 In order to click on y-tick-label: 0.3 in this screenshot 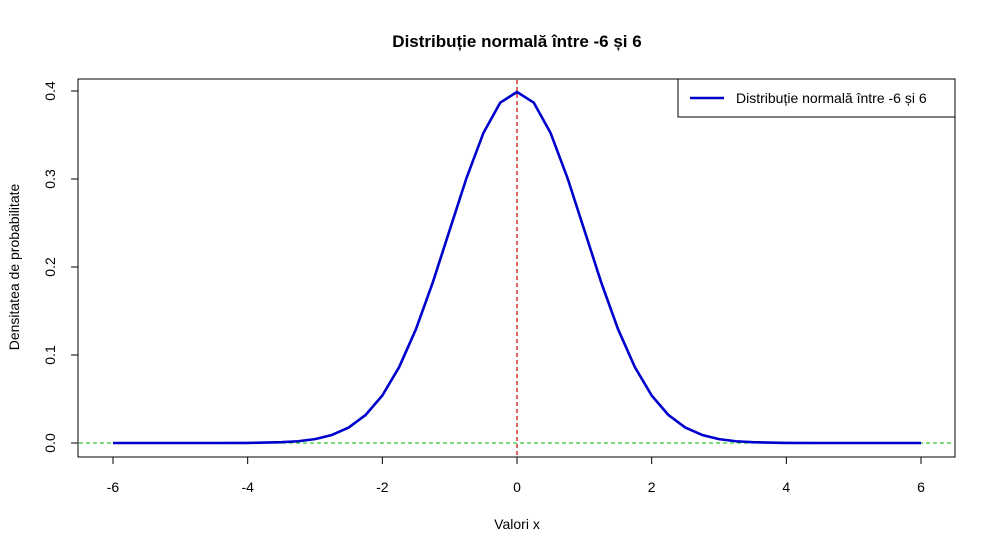, I will do `click(50, 179)`.